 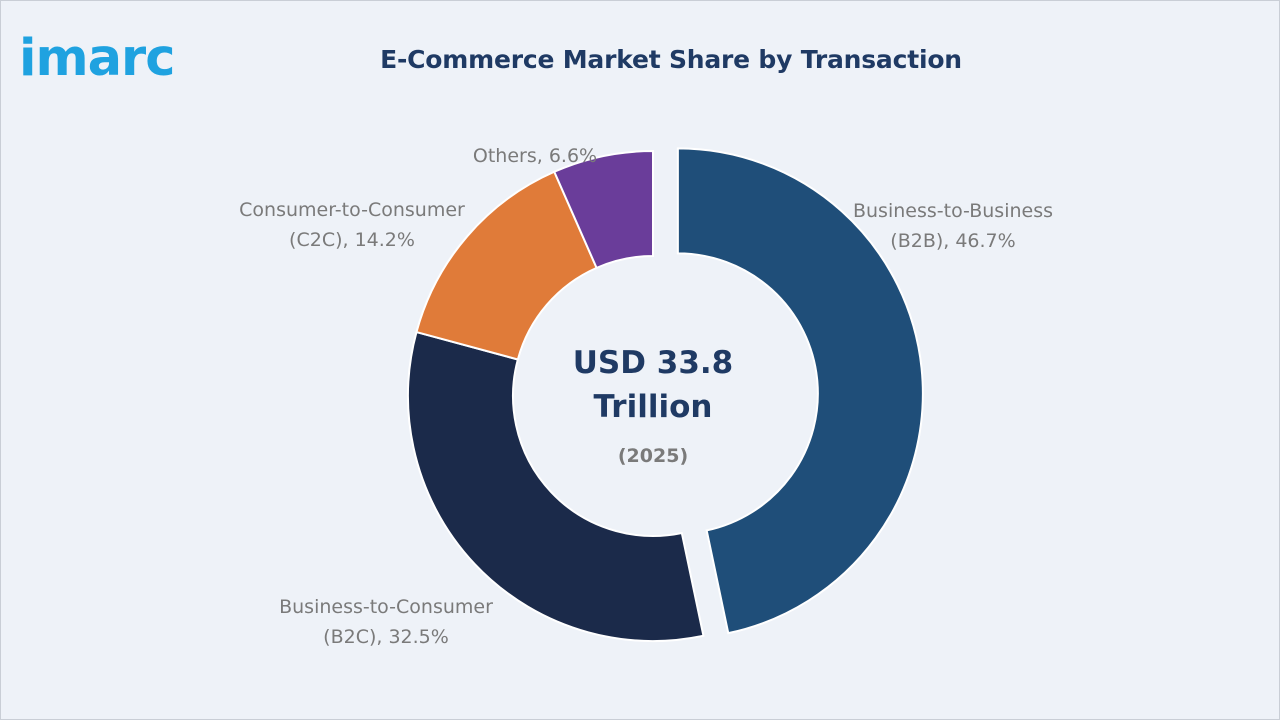 I want to click on slice-label-line: (B2B), 46.7%, so click(x=952, y=241).